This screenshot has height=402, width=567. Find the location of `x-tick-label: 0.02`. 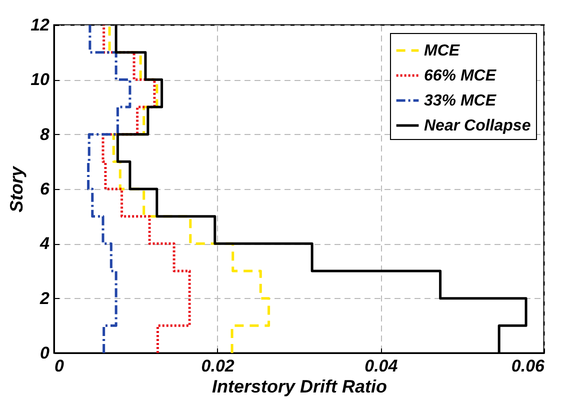

x-tick-label: 0.02 is located at coordinates (218, 366).